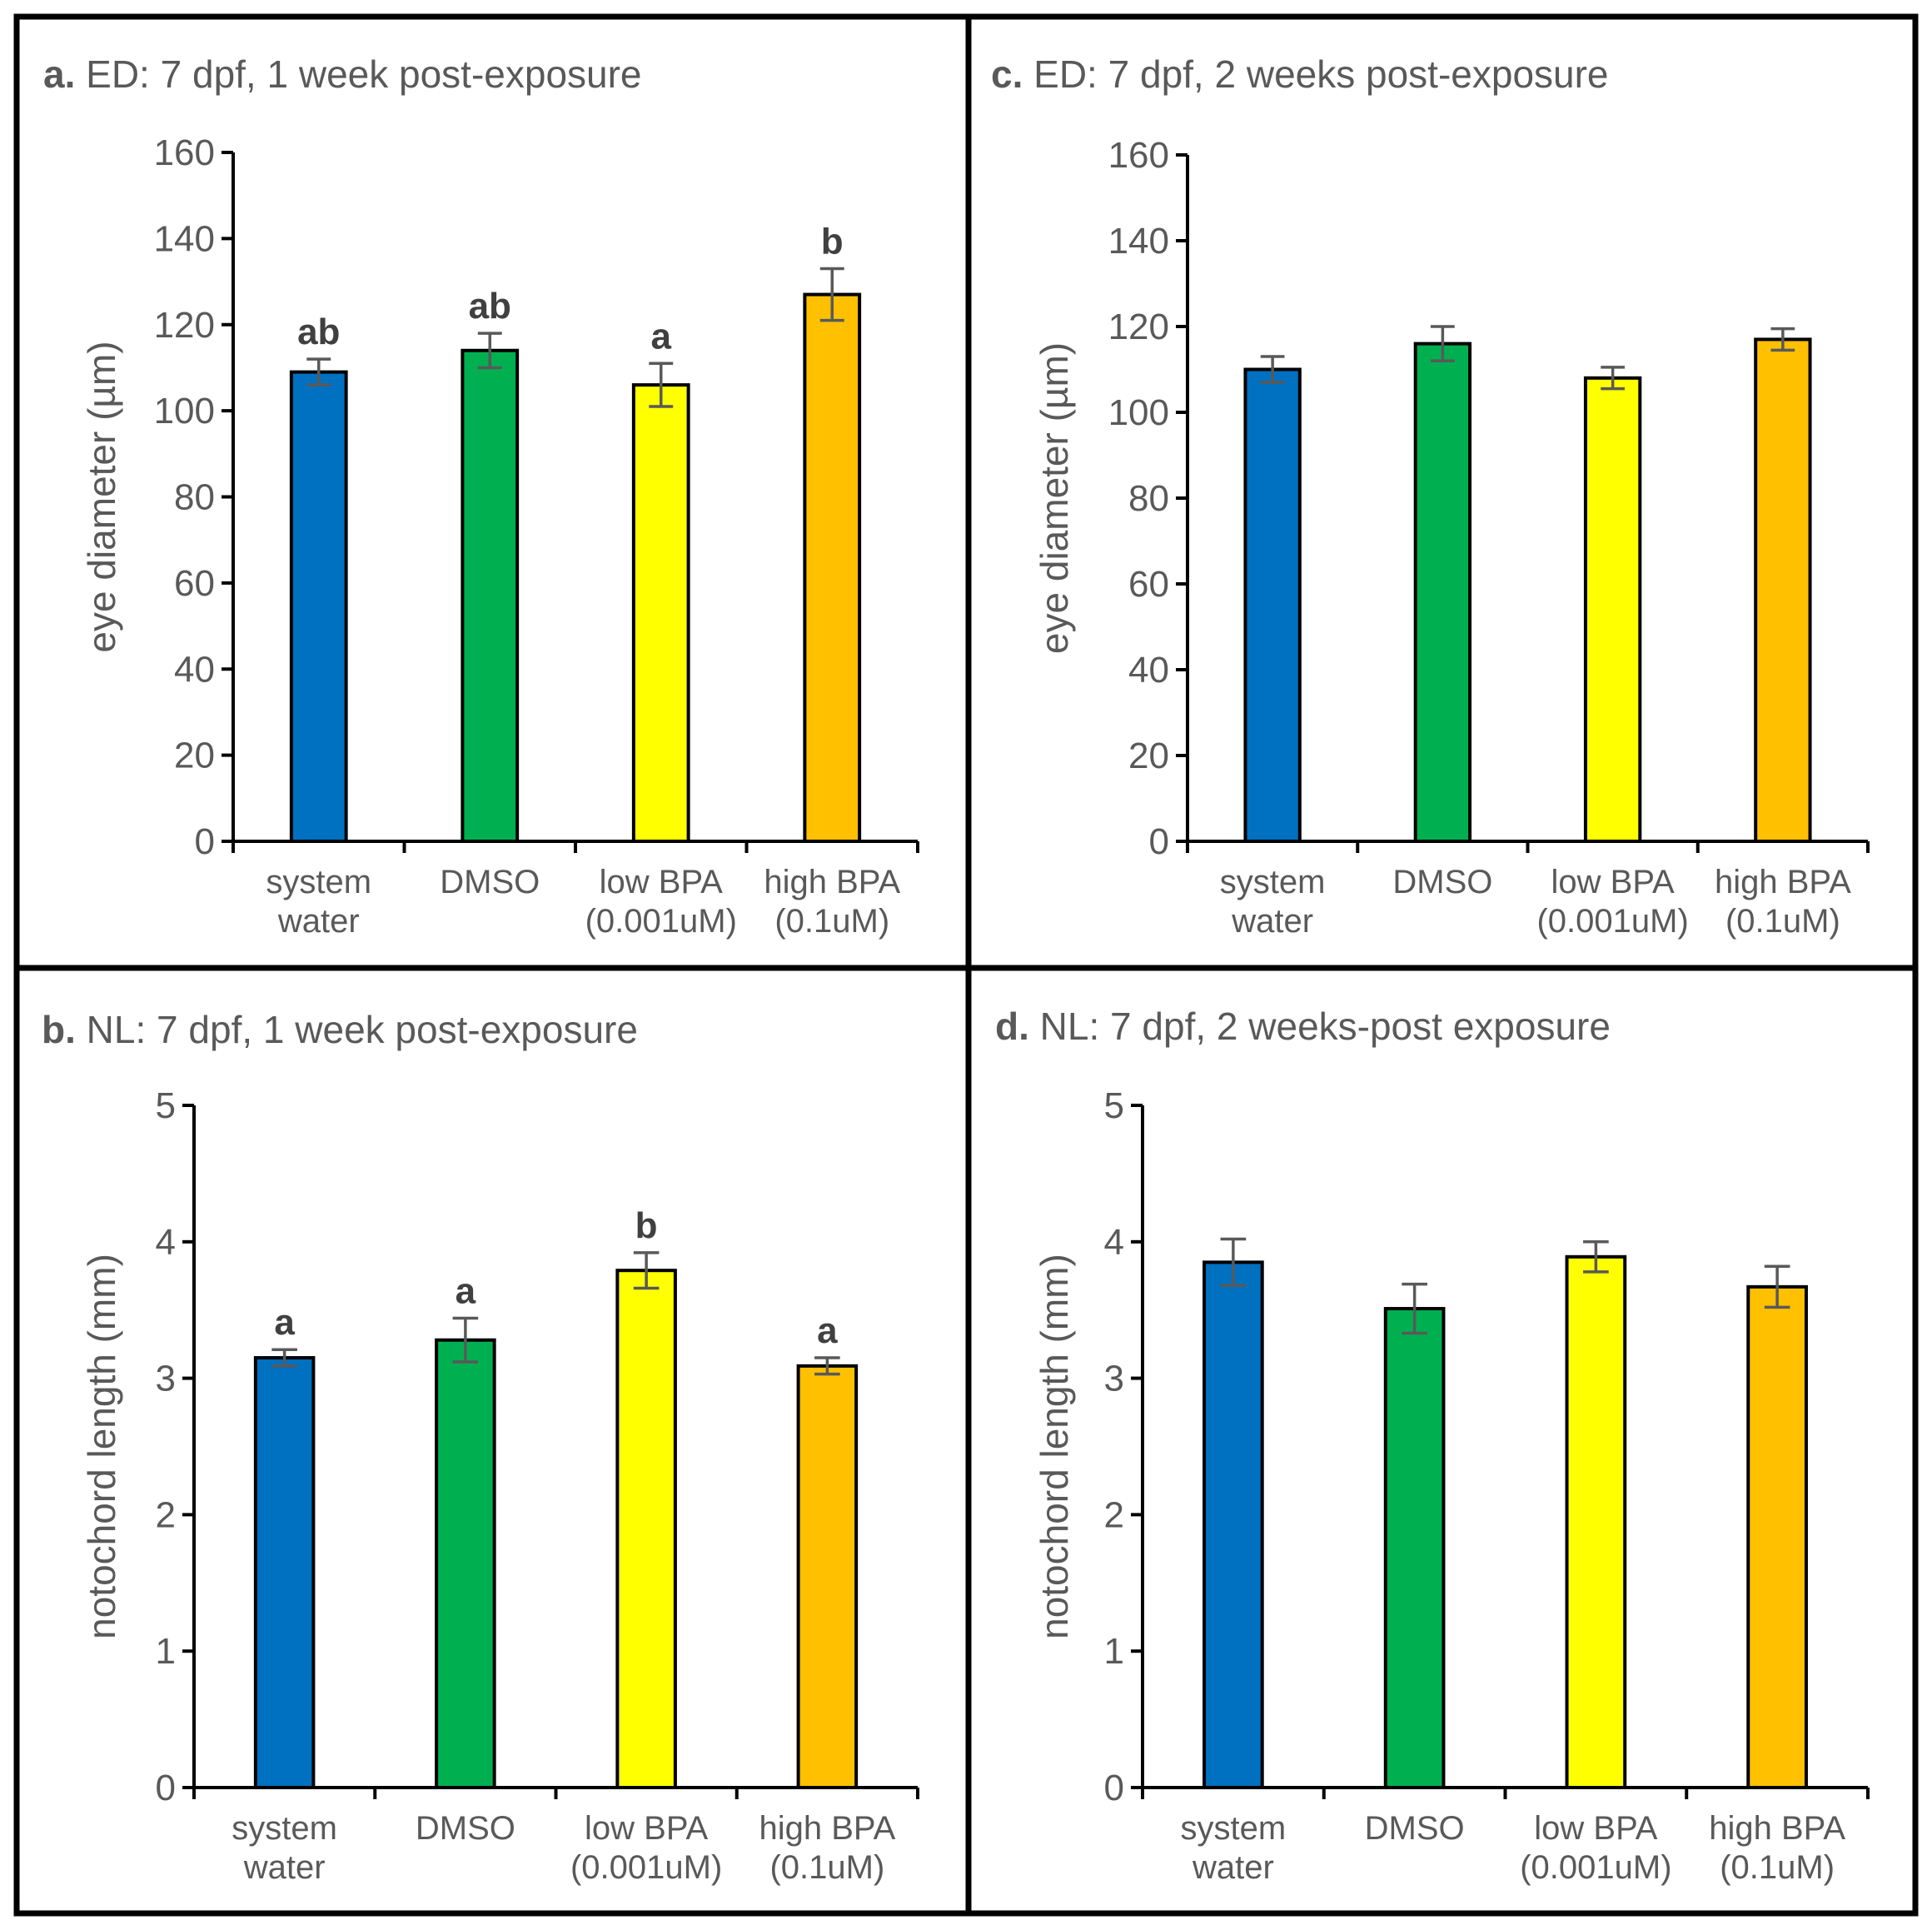  I want to click on y-tick-label: 4, so click(1114, 1243).